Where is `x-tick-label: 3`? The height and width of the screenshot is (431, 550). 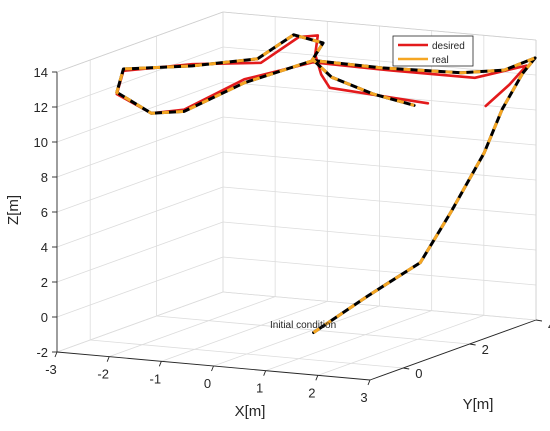 x-tick-label: 3 is located at coordinates (363, 397).